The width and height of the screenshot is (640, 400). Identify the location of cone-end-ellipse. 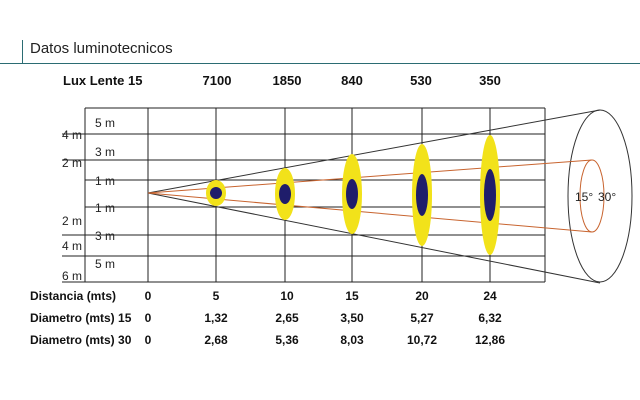
(600, 196).